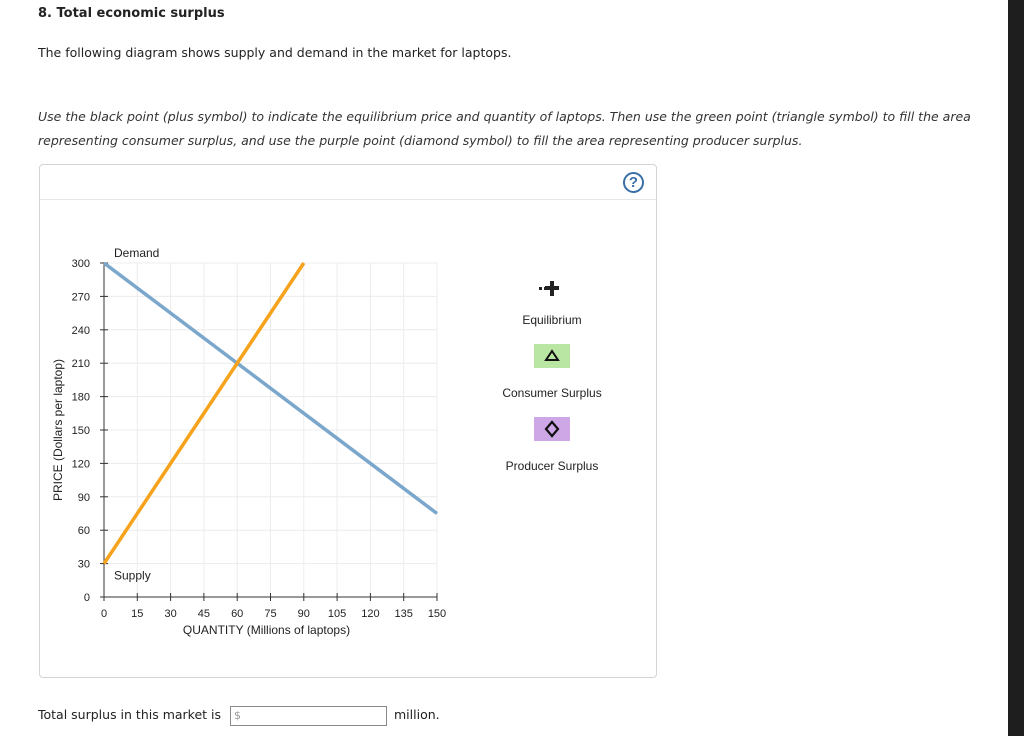  What do you see at coordinates (337, 614) in the screenshot?
I see `x-tick-label: 105` at bounding box center [337, 614].